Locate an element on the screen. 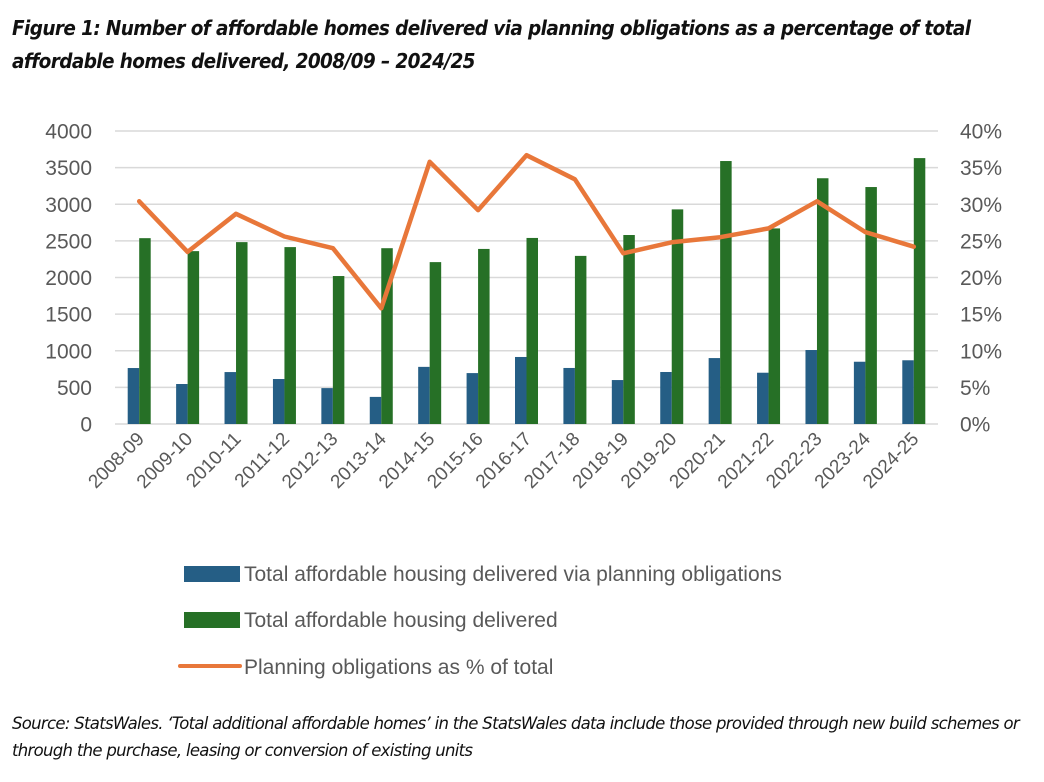 The image size is (1044, 782). y2-tick-label: 35% is located at coordinates (981, 168).